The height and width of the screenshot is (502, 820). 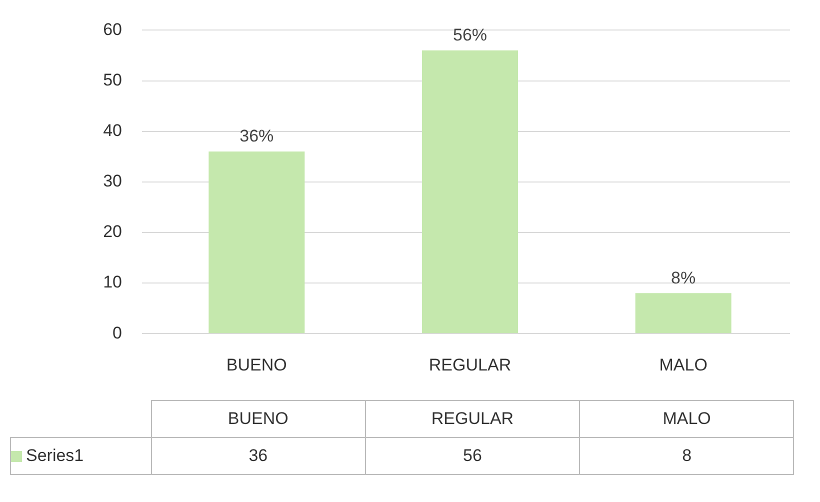 I want to click on y-tick-label: 0, so click(x=117, y=332).